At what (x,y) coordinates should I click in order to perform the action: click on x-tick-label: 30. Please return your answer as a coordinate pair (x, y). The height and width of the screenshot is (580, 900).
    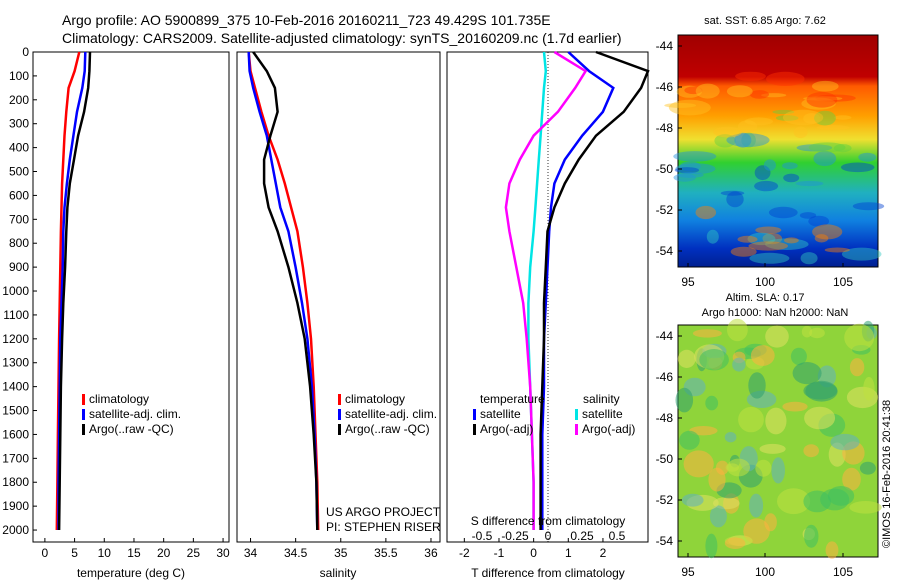
    Looking at the image, I should click on (223, 553).